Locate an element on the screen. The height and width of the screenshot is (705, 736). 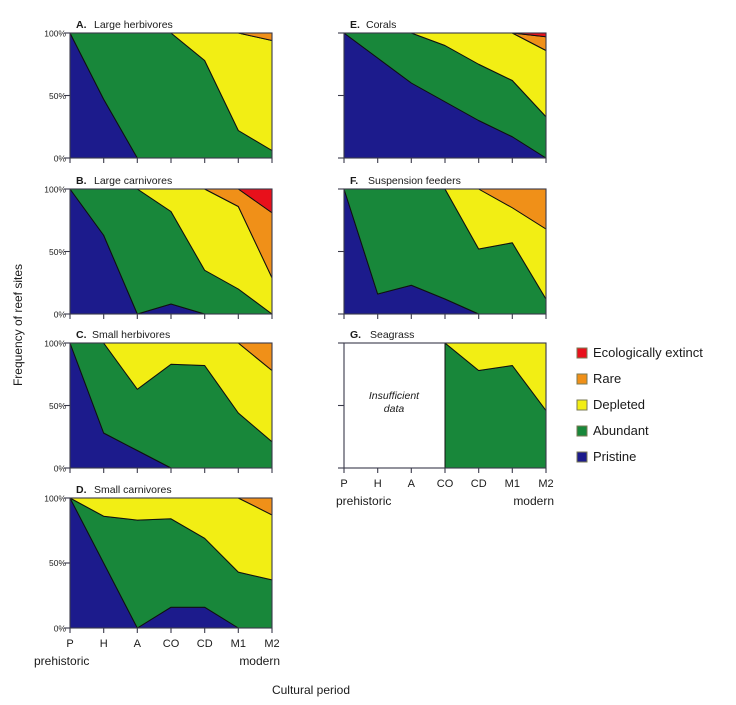
panel-c-small-herbivores: C. Small herbivores 100% 50% 0% is located at coordinates (158, 401).